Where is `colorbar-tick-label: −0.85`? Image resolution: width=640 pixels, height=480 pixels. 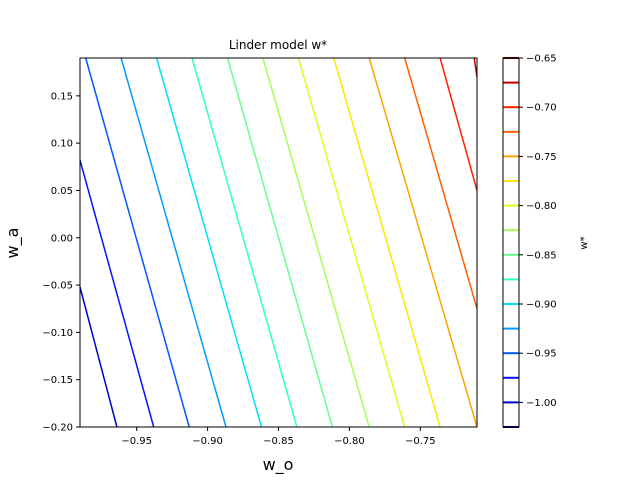 colorbar-tick-label: −0.85 is located at coordinates (541, 255).